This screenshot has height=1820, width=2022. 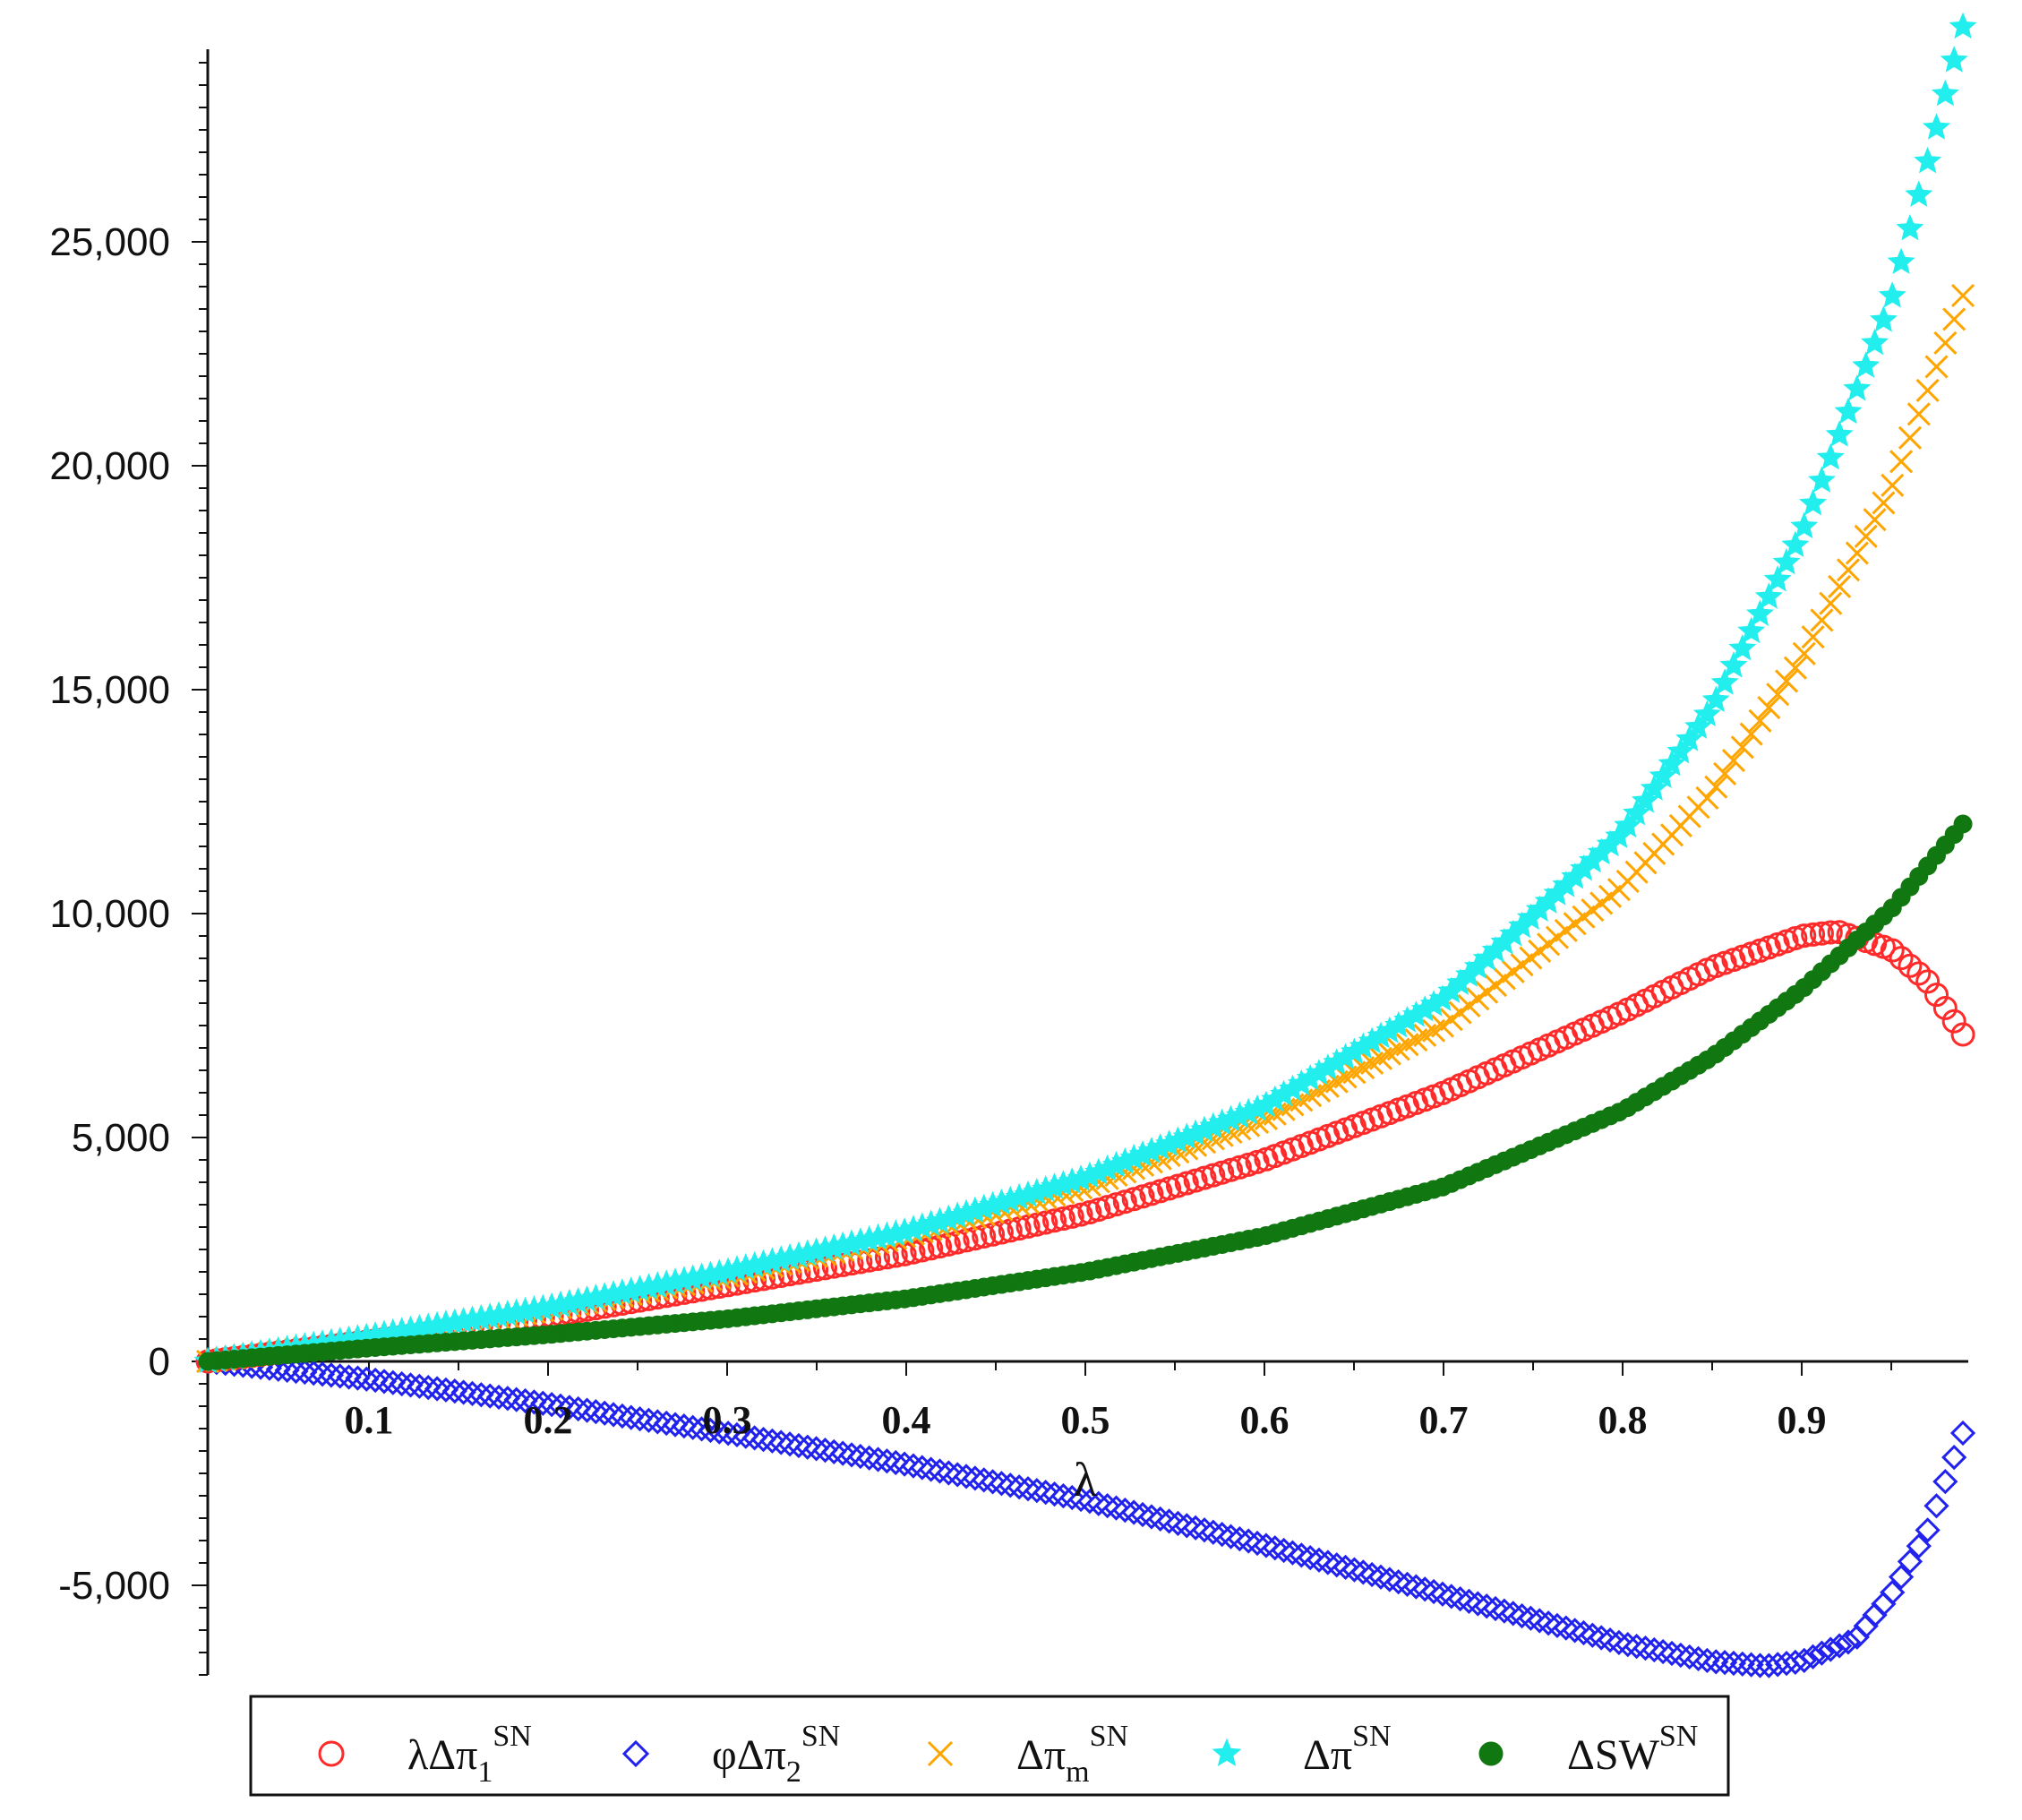 I want to click on legend-label: φΔπ2SN, so click(x=776, y=1754).